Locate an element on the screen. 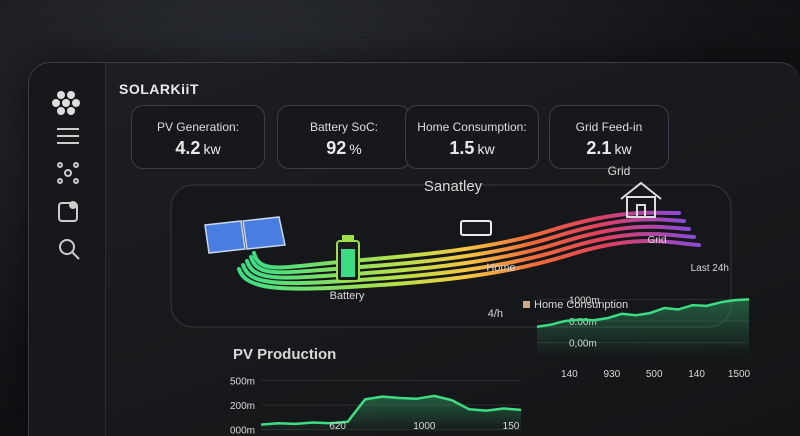 The image size is (800, 436). search-icon is located at coordinates (69, 249).